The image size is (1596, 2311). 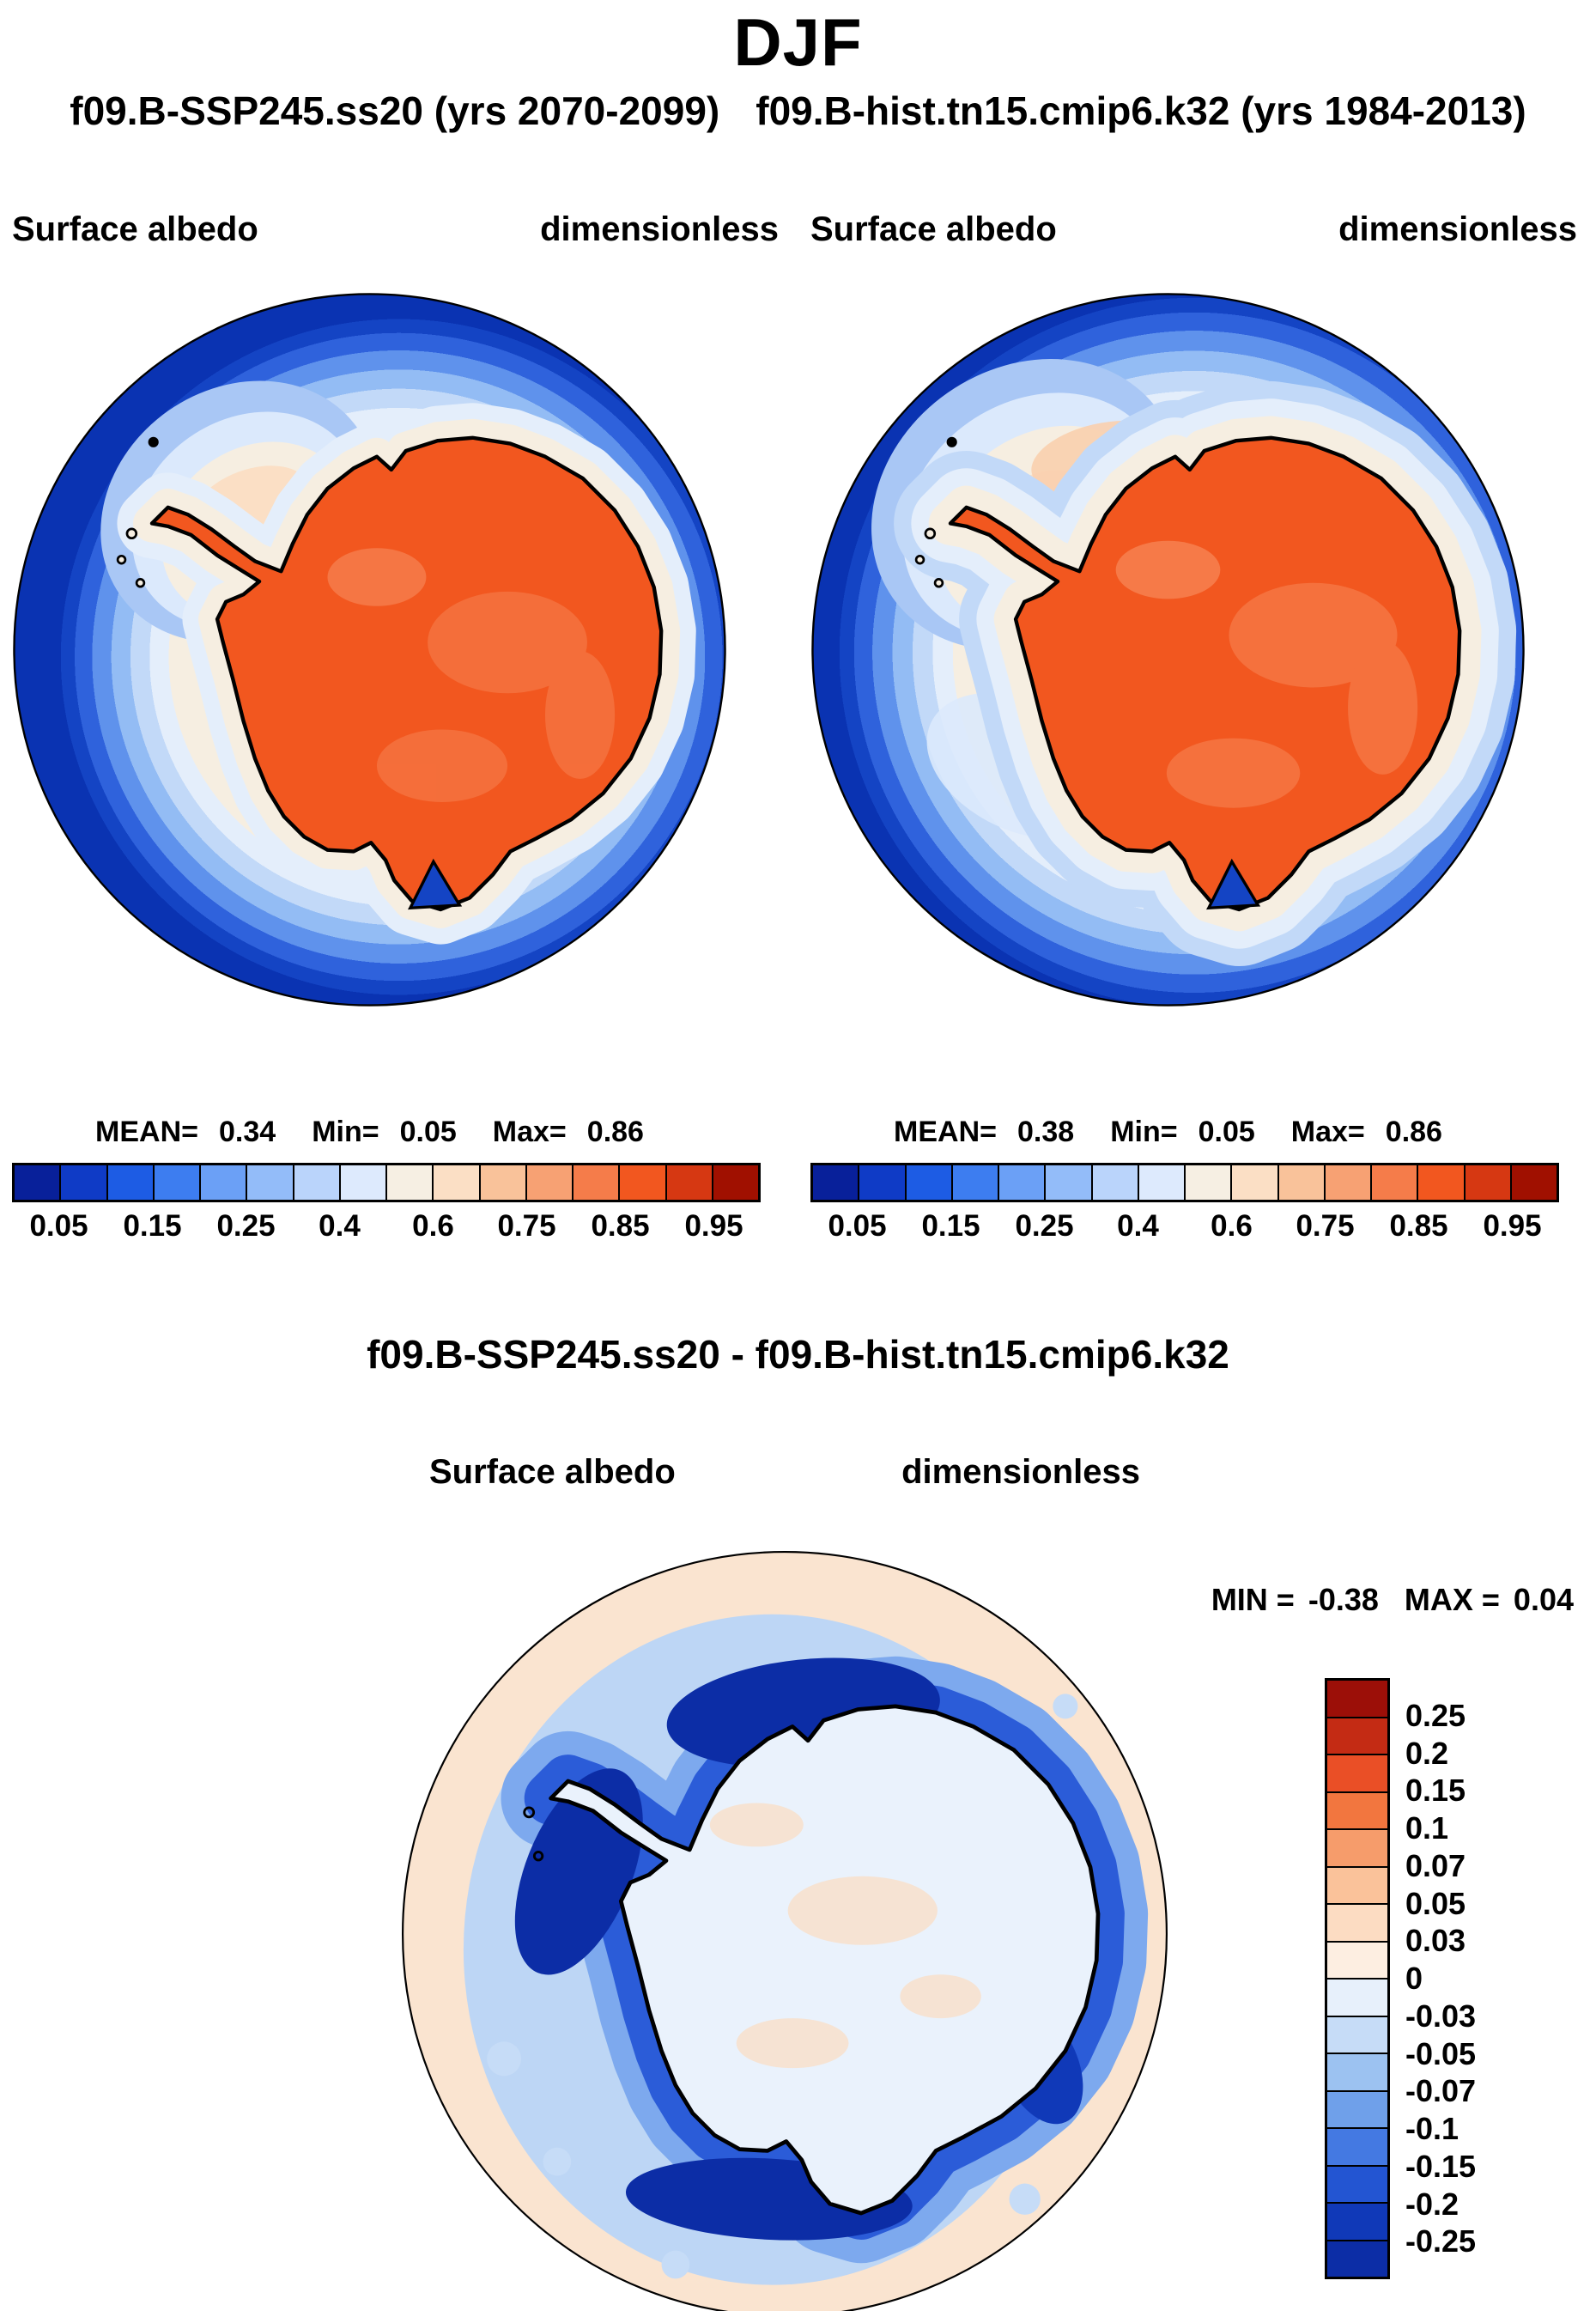 I want to click on tick-label: 0.07, so click(x=1435, y=1865).